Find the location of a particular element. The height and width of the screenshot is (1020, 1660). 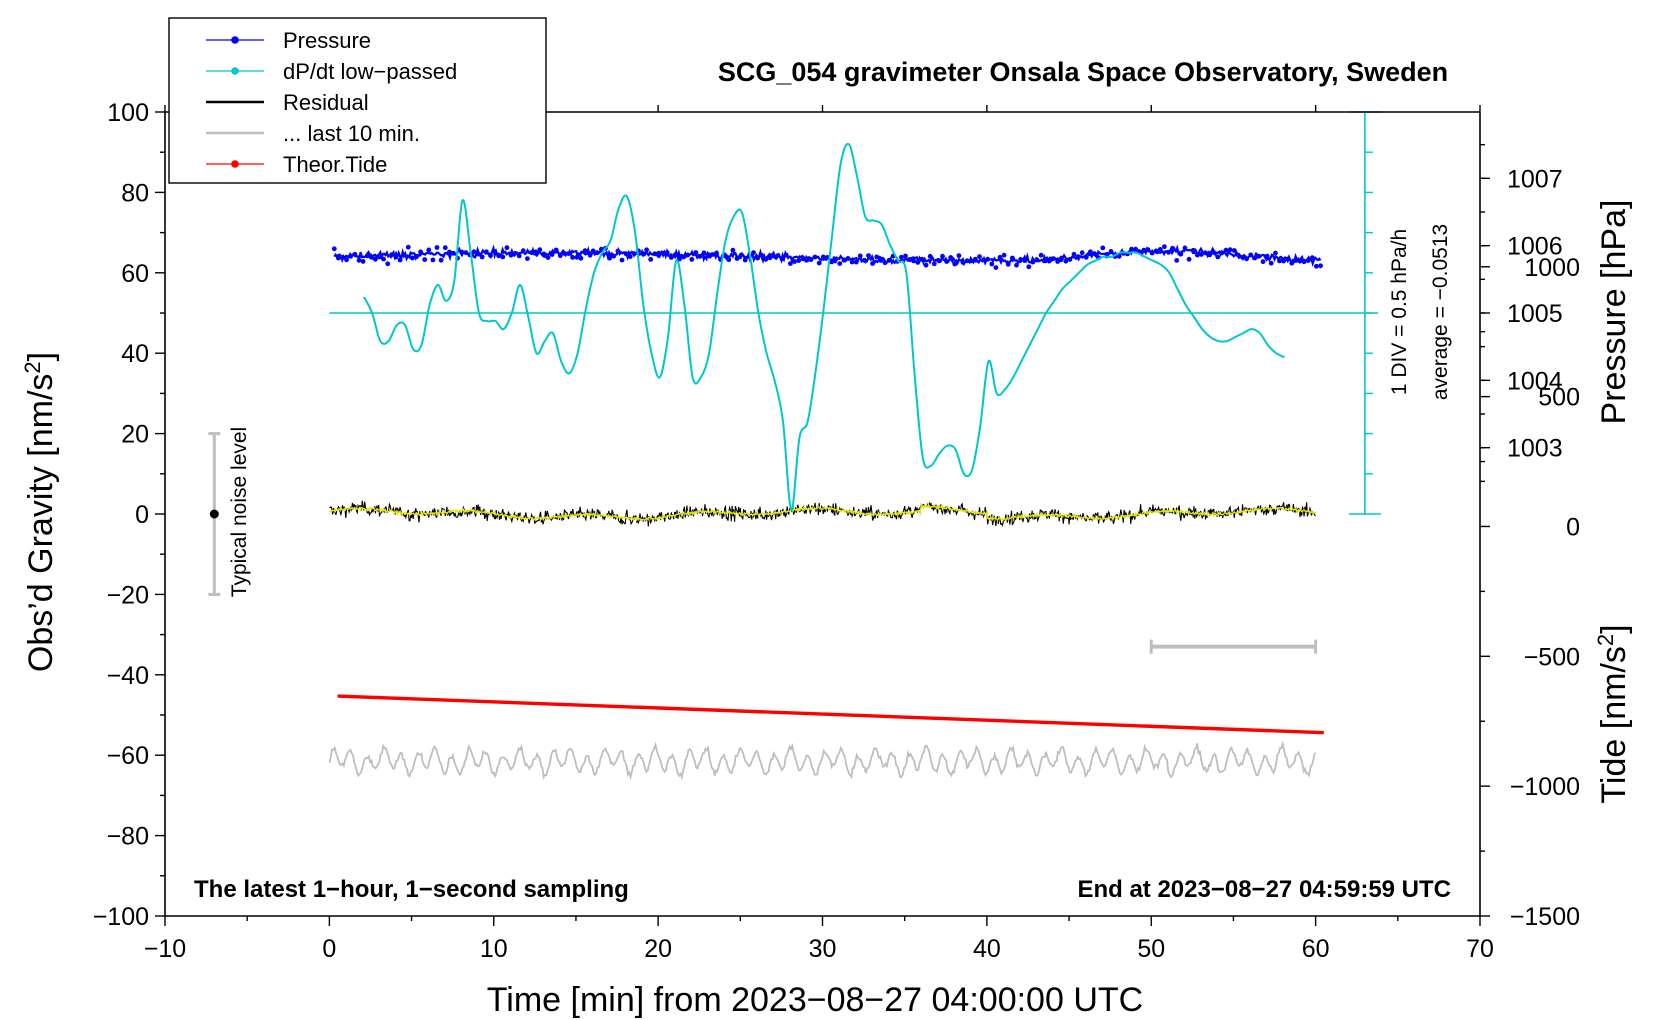

legend-label: ... last 10 min. is located at coordinates (351, 133).